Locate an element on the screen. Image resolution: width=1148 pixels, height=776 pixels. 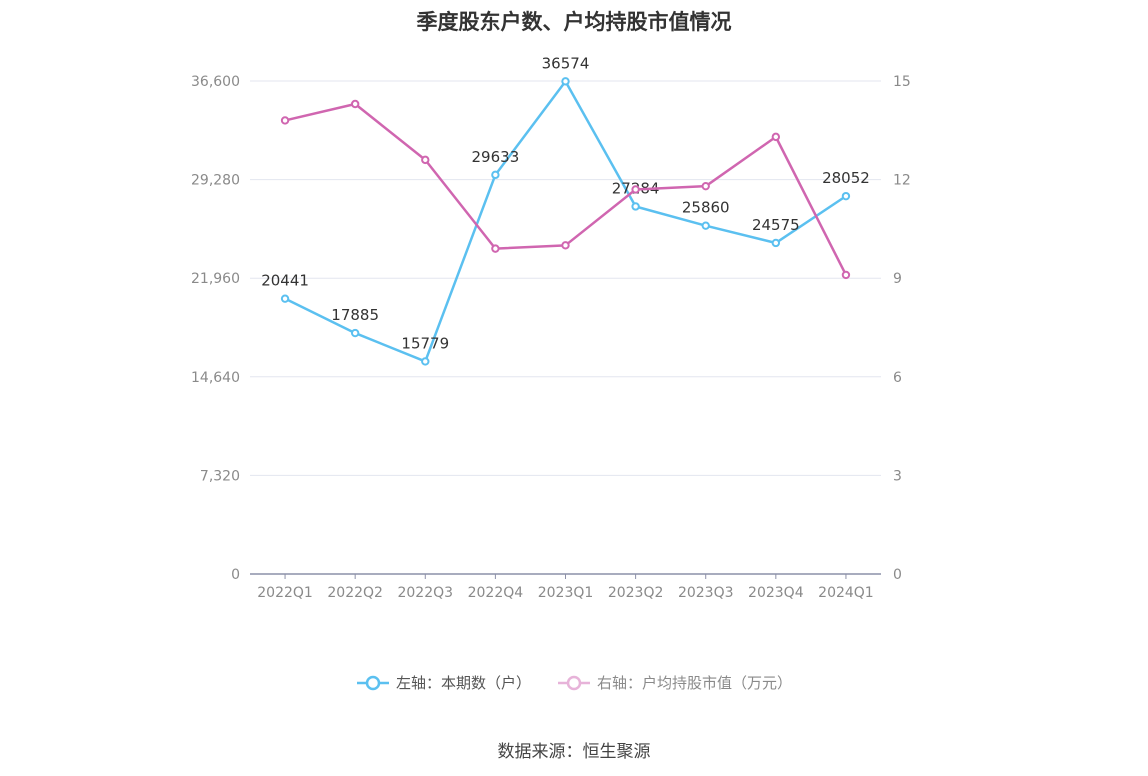
legend-item-left: 左轴：本期数（户） is located at coordinates (443, 682).